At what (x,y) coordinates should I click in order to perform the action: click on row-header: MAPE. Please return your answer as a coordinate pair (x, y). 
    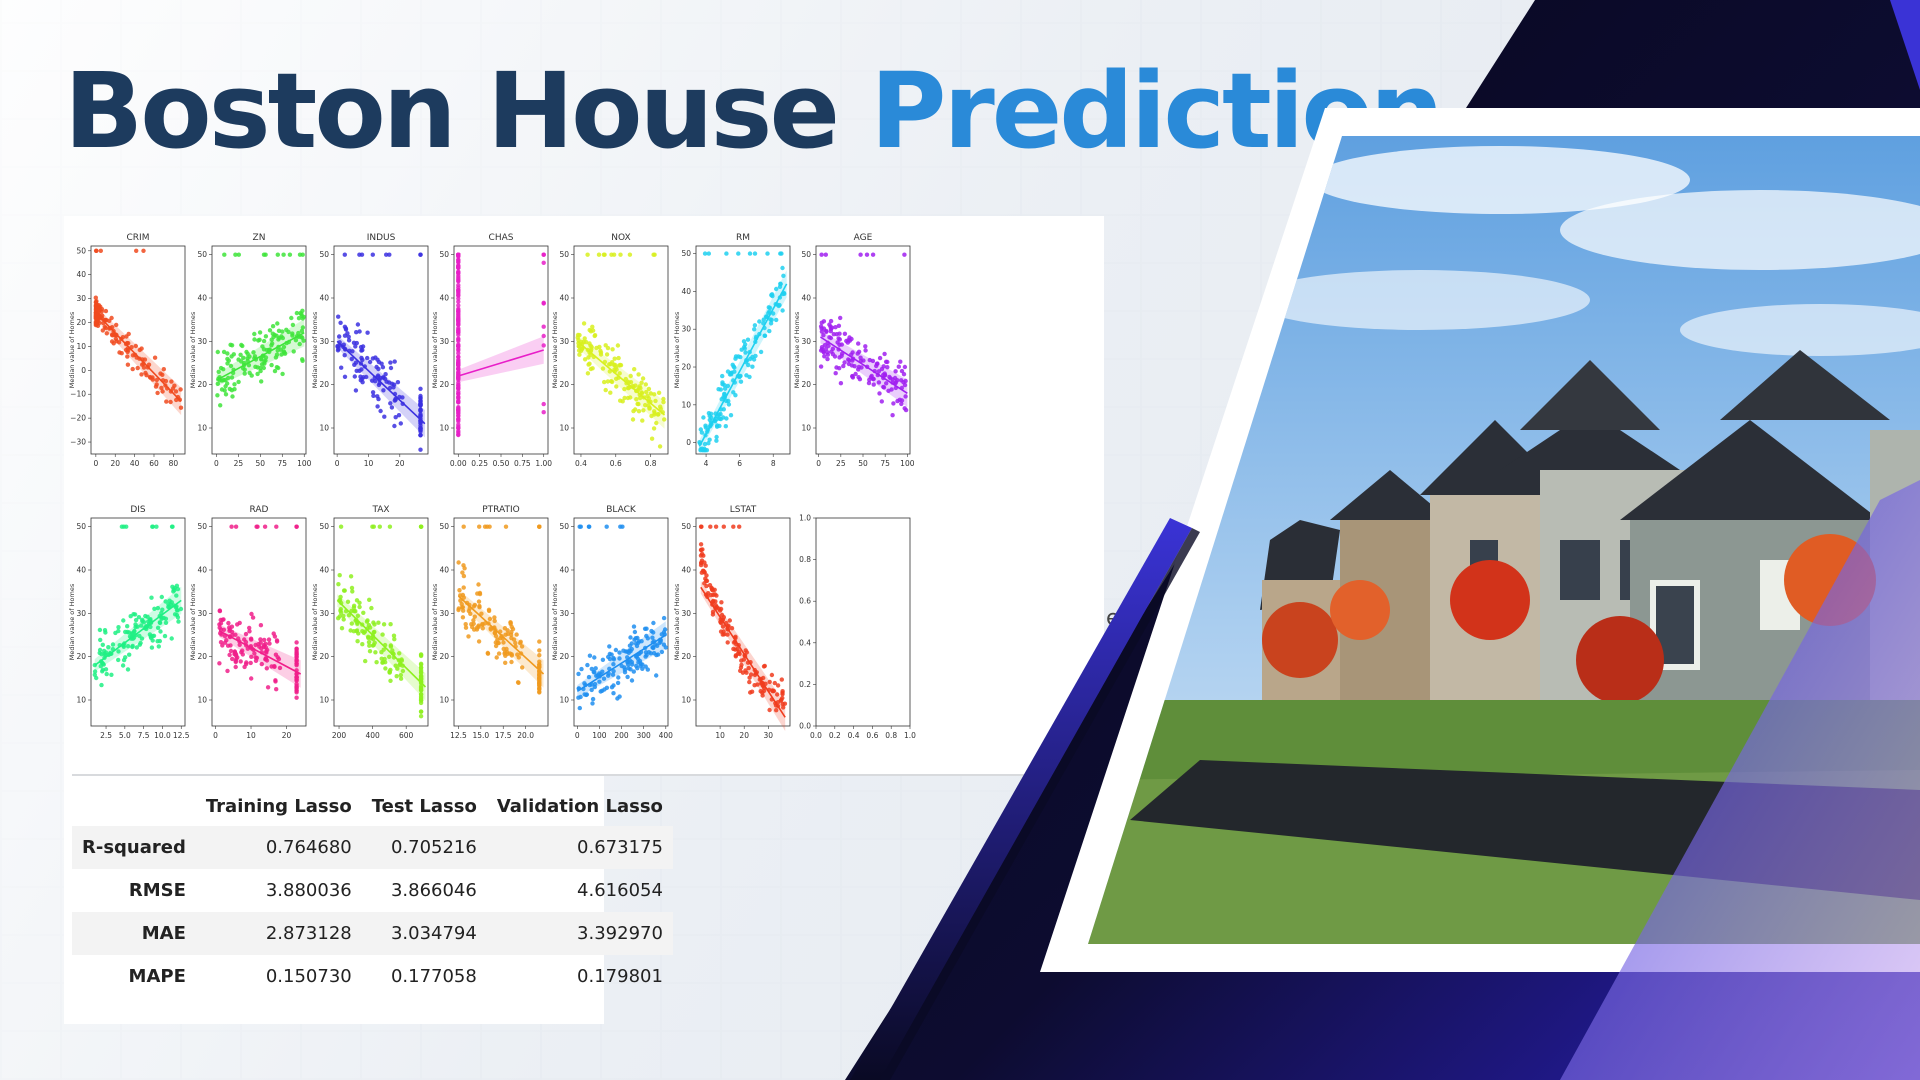
    Looking at the image, I should click on (157, 976).